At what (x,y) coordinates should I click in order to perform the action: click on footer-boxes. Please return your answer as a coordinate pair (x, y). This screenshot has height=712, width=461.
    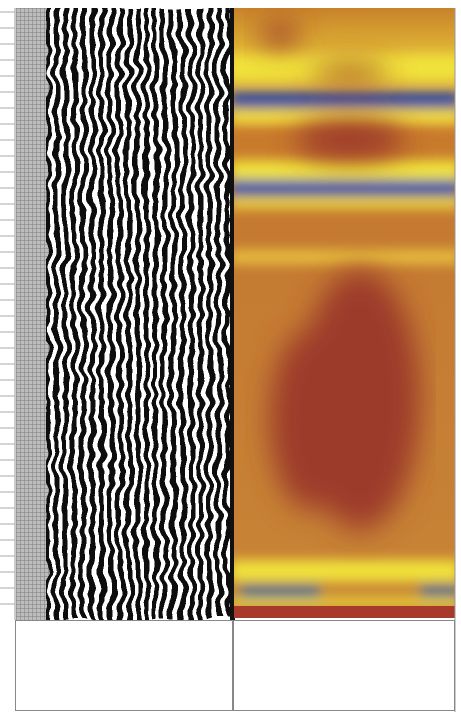
    Looking at the image, I should click on (235, 665).